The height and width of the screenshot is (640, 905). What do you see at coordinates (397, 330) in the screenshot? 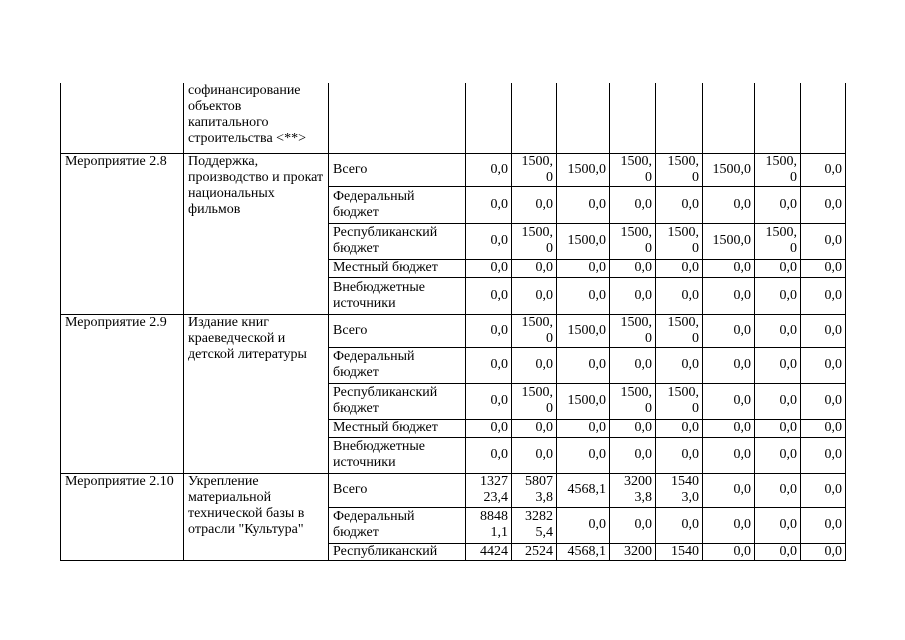
I see `funding-source: Всего` at bounding box center [397, 330].